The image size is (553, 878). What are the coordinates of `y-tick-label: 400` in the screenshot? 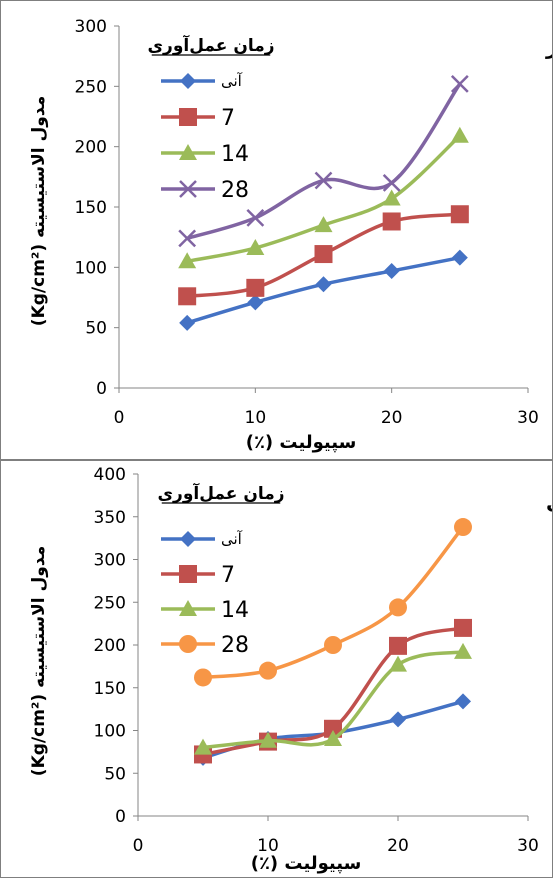 It's located at (110, 475).